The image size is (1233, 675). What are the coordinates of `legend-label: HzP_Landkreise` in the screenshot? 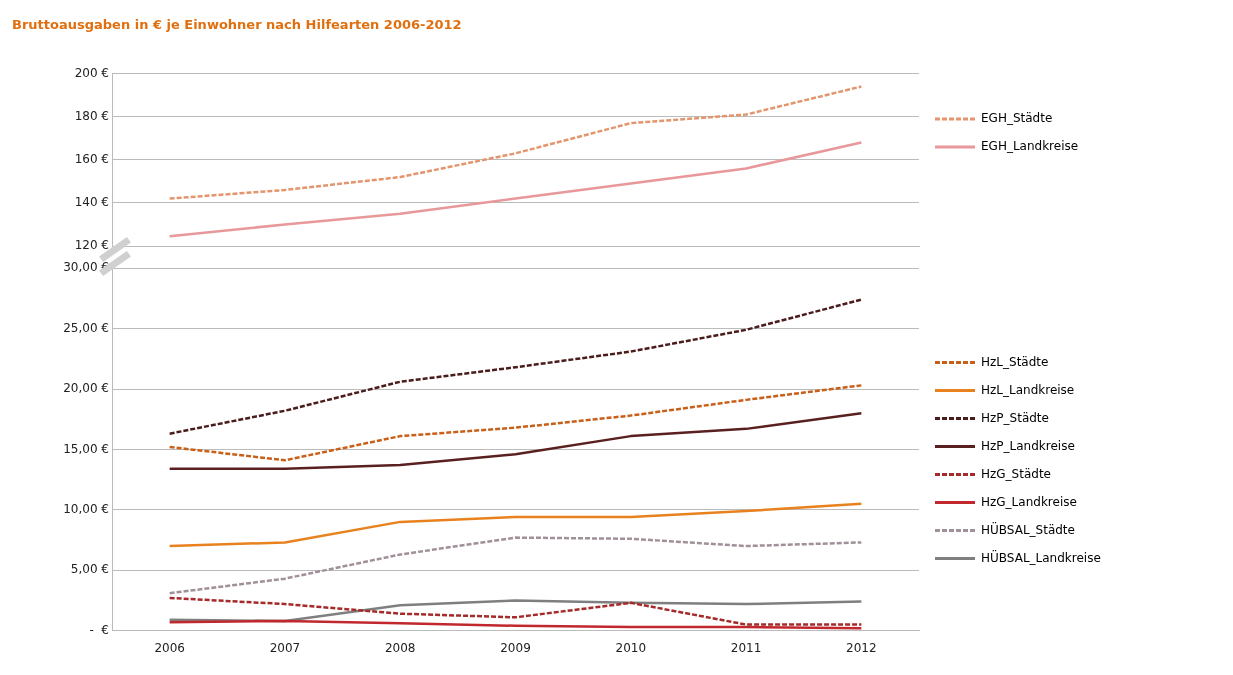 It's located at (1028, 445).